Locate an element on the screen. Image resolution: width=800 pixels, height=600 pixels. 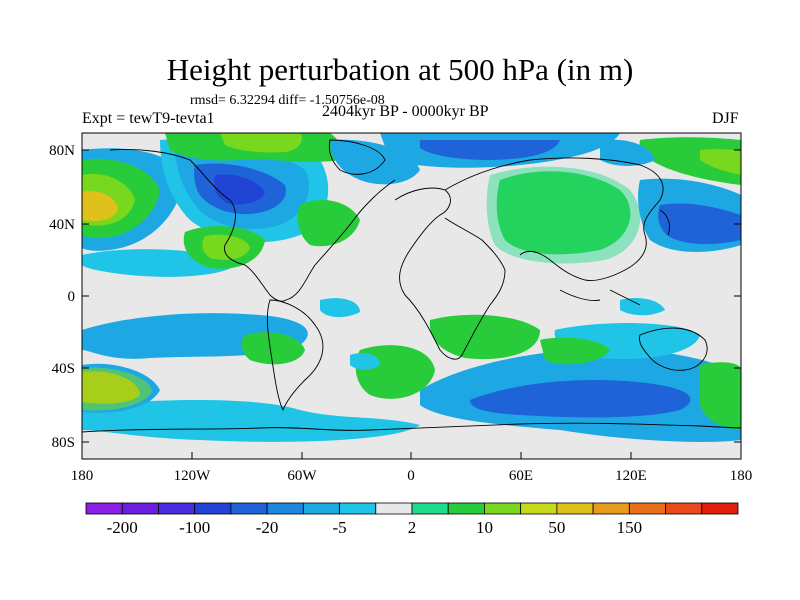
eurasia-high-ring is located at coordinates (563, 215).